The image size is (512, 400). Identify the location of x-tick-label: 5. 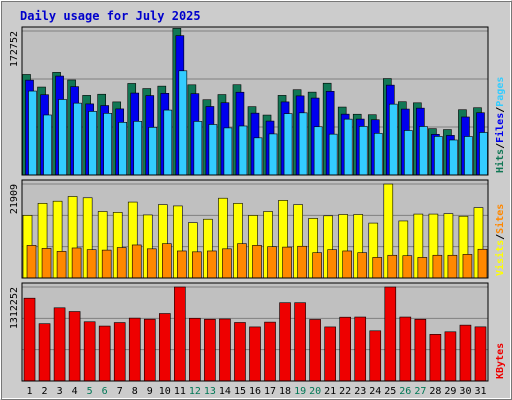
(90, 391).